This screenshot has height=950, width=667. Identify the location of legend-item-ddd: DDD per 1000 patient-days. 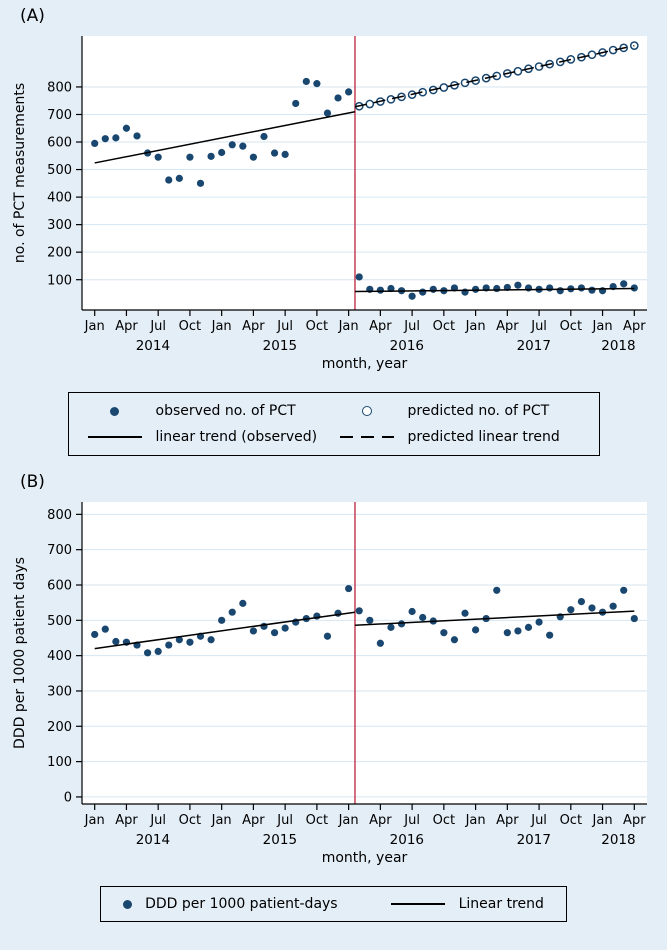
(230, 904).